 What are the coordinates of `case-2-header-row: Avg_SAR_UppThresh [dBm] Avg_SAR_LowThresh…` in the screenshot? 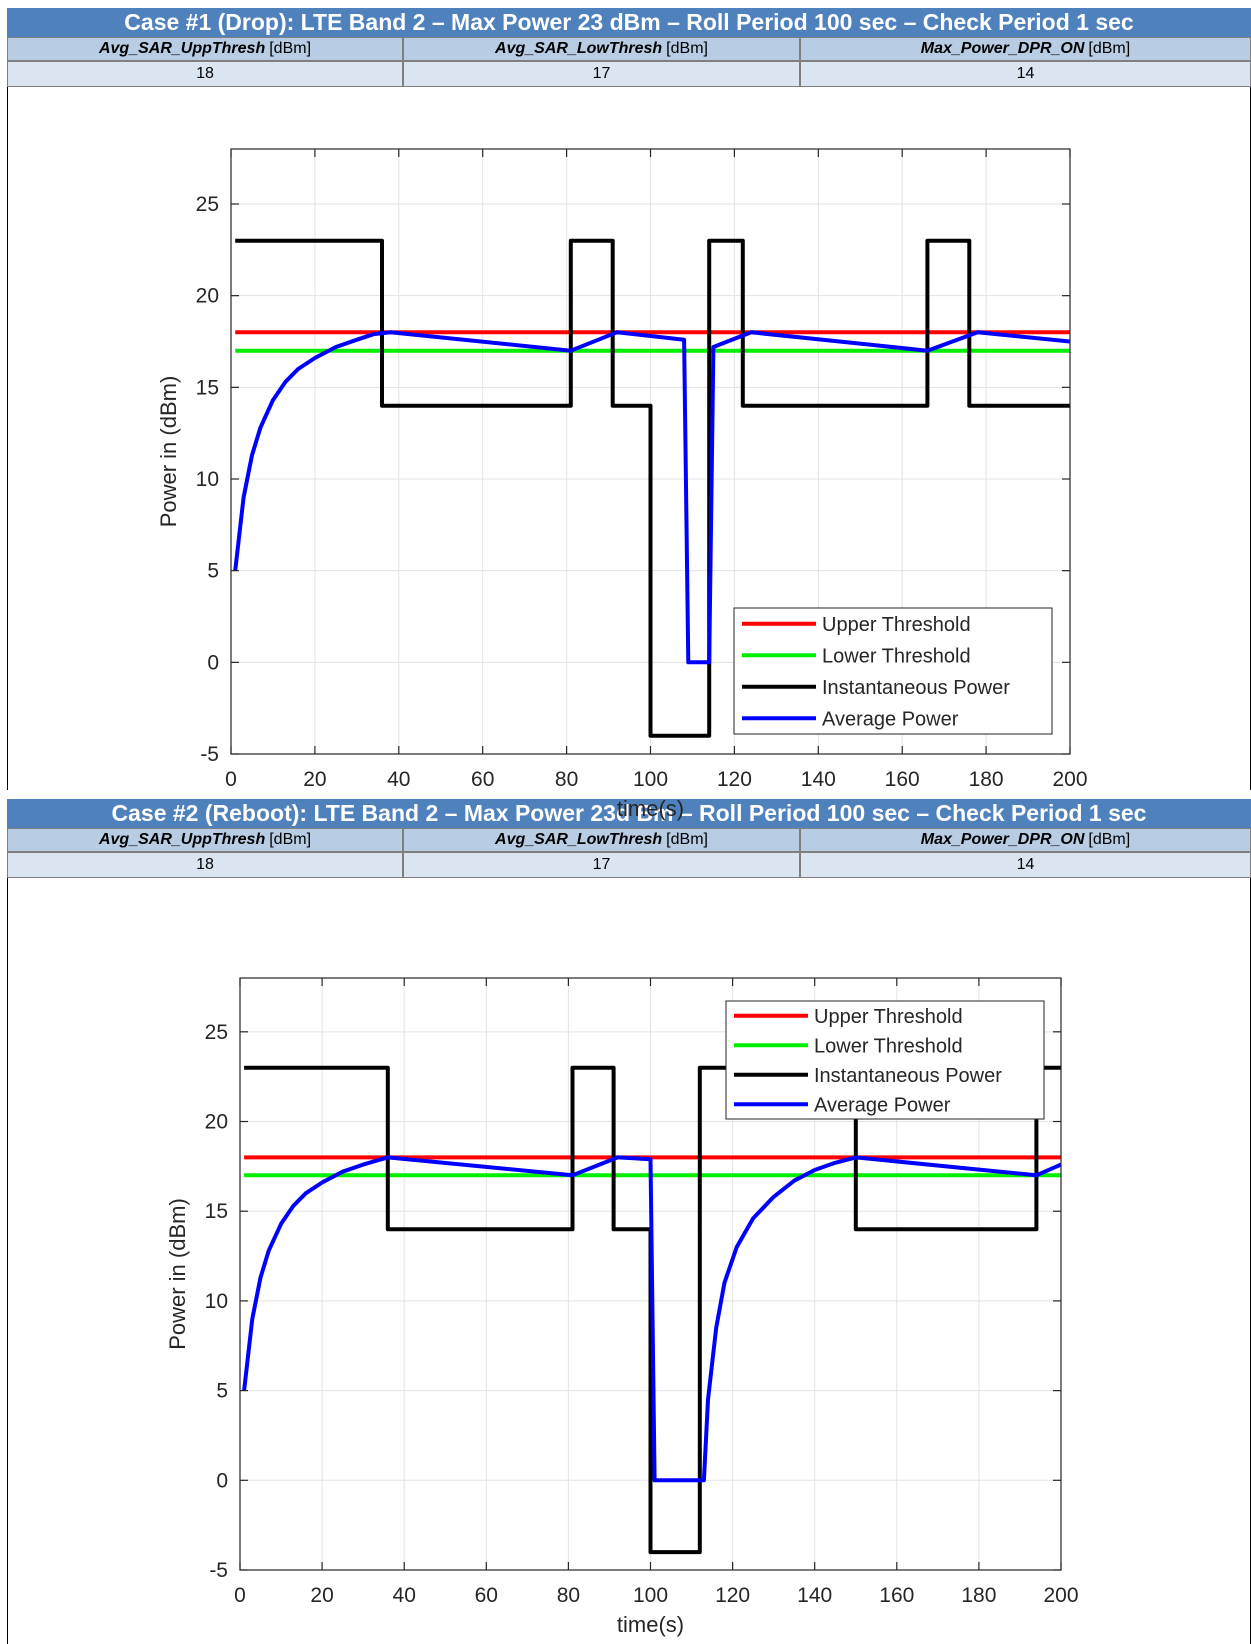 It's located at (629, 840).